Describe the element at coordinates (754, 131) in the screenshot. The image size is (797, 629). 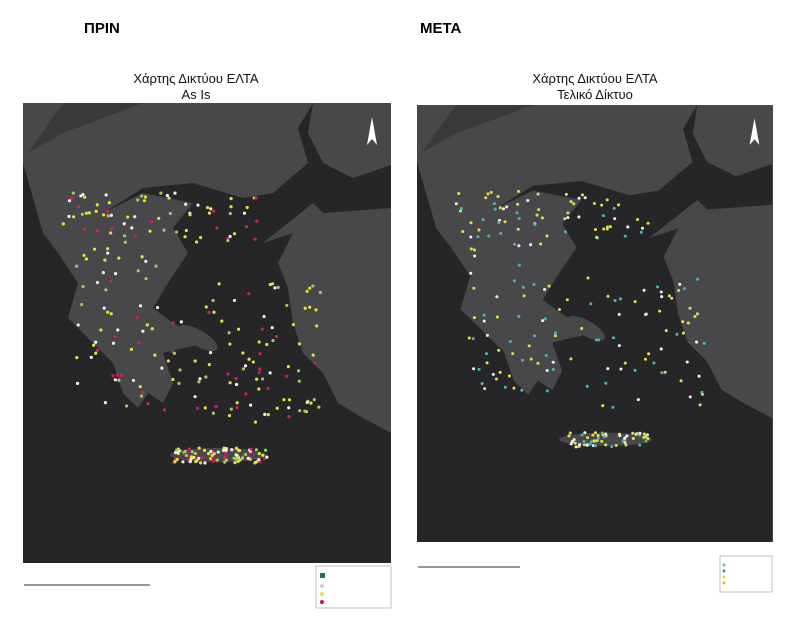
I see `north-arrow` at that location.